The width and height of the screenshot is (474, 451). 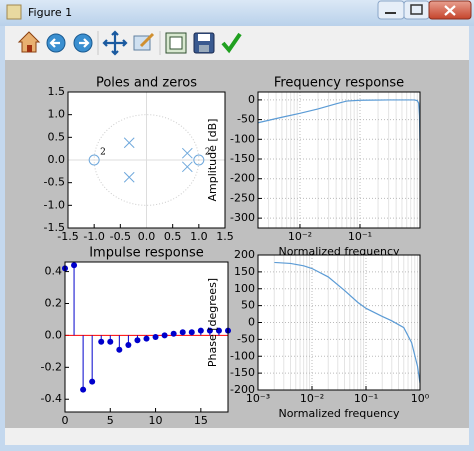 What do you see at coordinates (173, 236) in the screenshot?
I see `x-tick-label: 0.5` at bounding box center [173, 236].